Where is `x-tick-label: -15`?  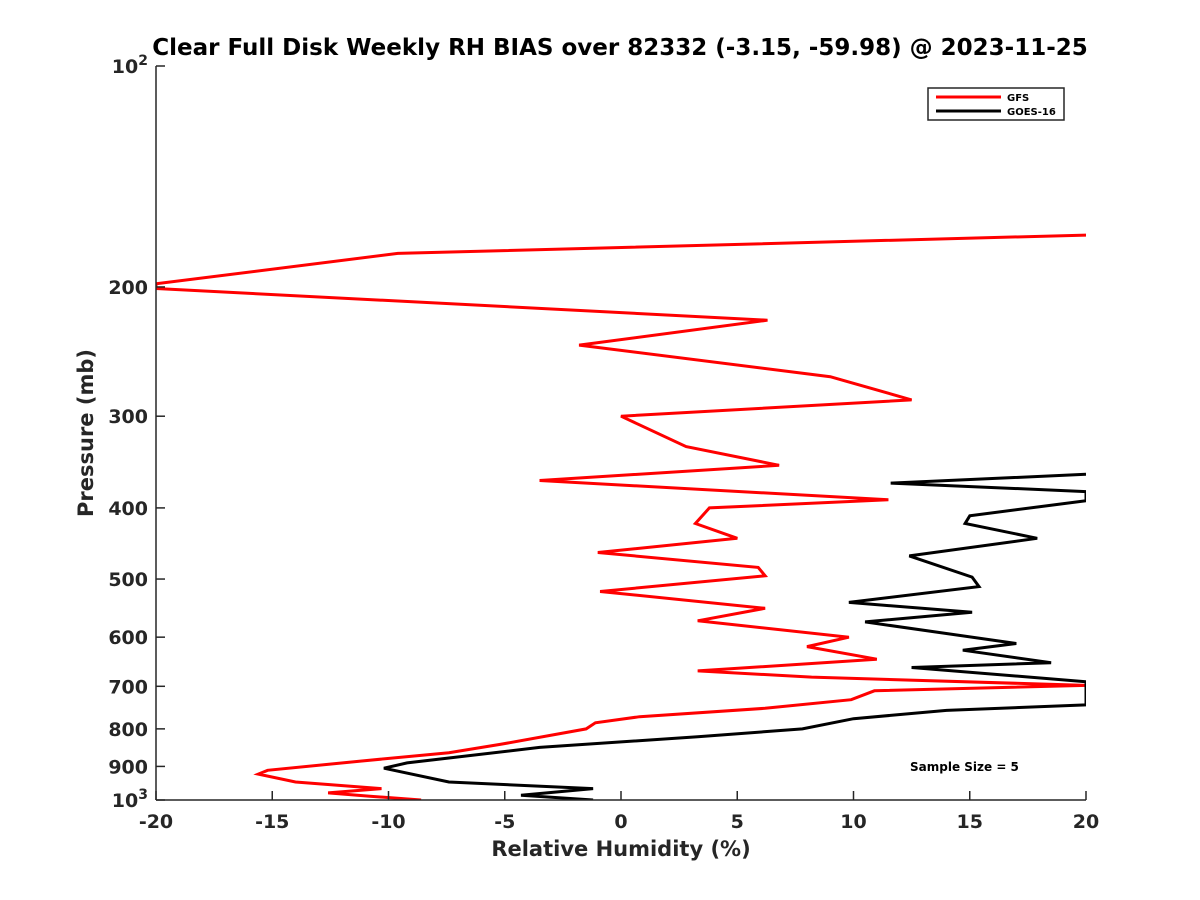
x-tick-label: -15 is located at coordinates (272, 822).